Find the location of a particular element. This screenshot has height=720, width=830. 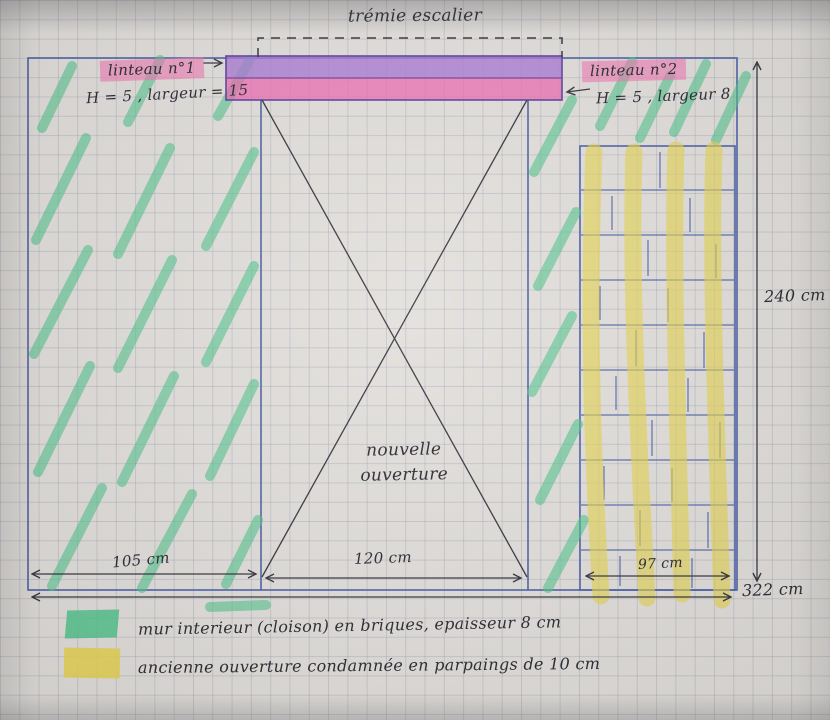

lintel-bar is located at coordinates (394, 78).